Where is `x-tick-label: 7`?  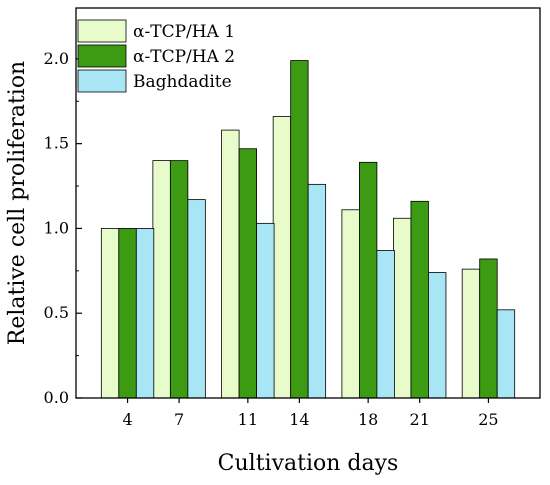 x-tick-label: 7 is located at coordinates (179, 419).